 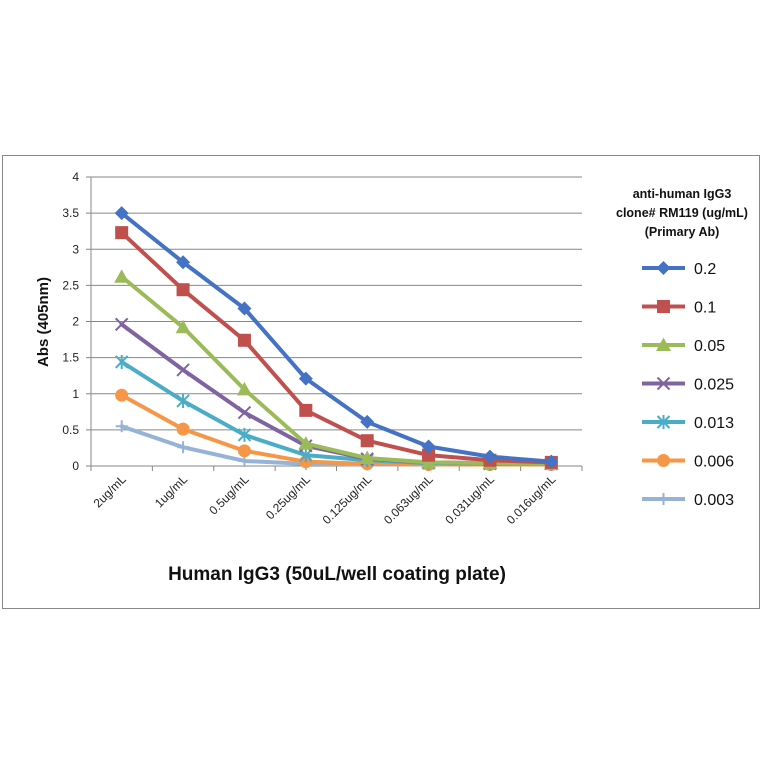 I want to click on legend-item: 0.05, so click(x=683, y=346).